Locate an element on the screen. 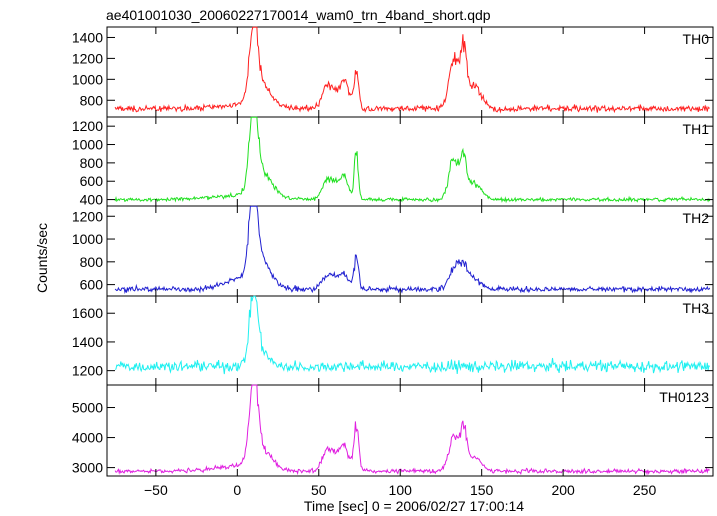  x-tick-label: 150 is located at coordinates (482, 490).